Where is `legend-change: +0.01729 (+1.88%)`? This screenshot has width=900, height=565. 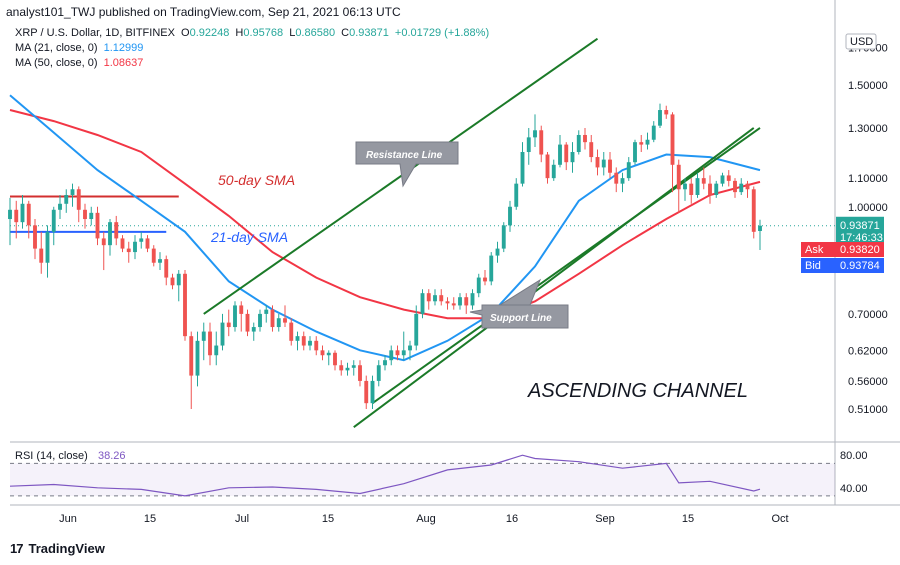 legend-change: +0.01729 (+1.88%) is located at coordinates (442, 33).